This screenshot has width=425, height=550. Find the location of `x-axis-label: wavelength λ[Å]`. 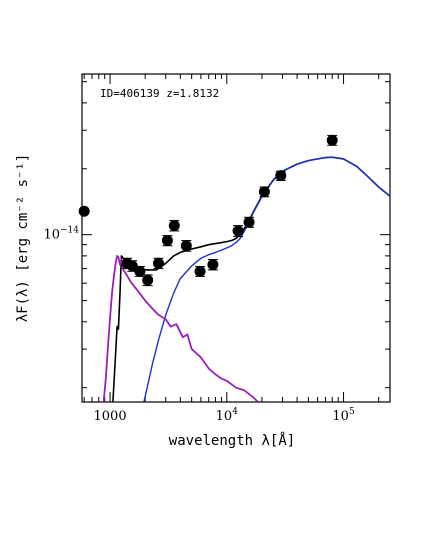

x-axis-label: wavelength λ[Å] is located at coordinates (232, 440).